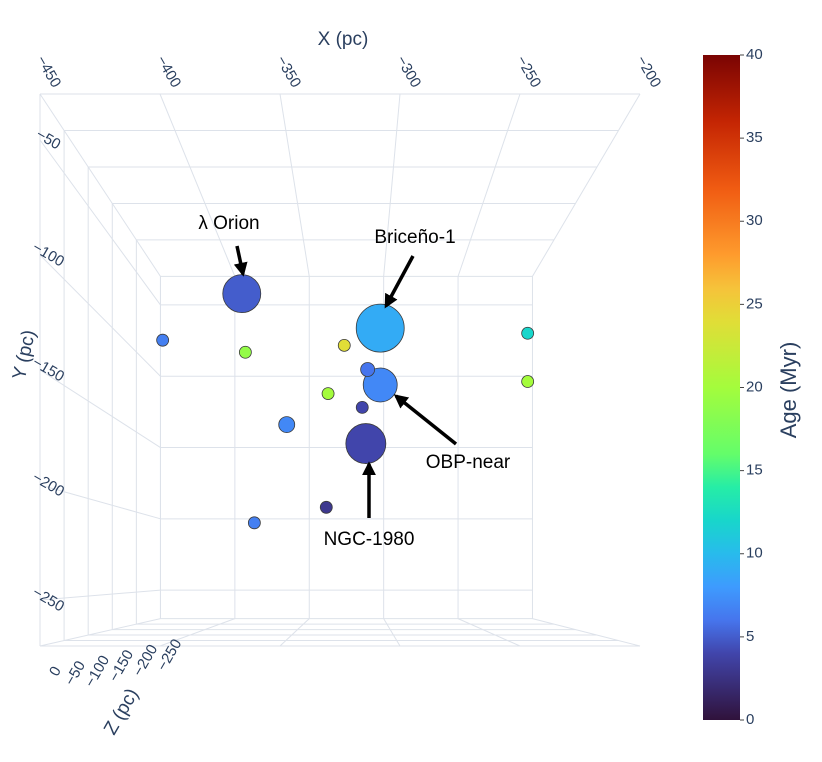 The height and width of the screenshot is (762, 822). What do you see at coordinates (529, 72) in the screenshot?
I see `x-tick-label: −250` at bounding box center [529, 72].